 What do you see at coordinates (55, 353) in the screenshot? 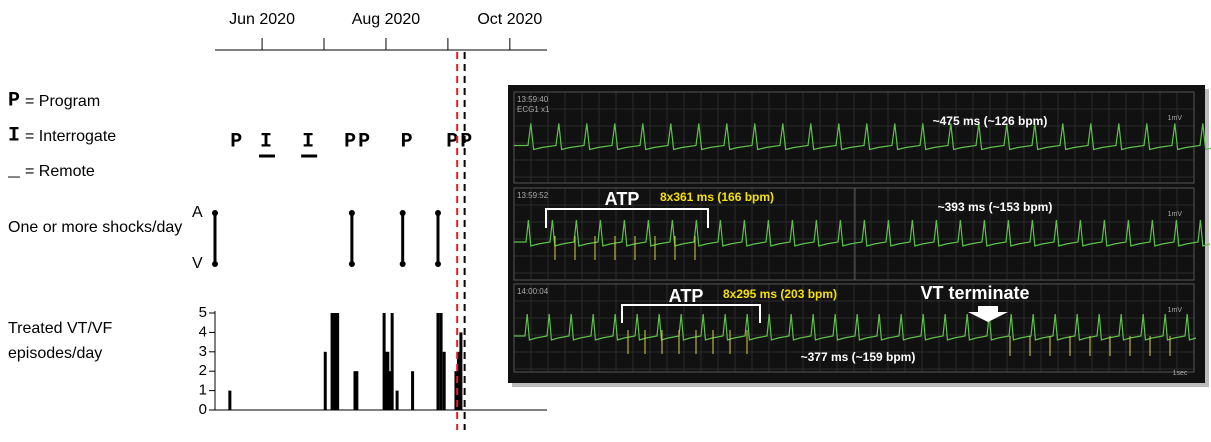
I see `episodes-label: episodes/day` at bounding box center [55, 353].